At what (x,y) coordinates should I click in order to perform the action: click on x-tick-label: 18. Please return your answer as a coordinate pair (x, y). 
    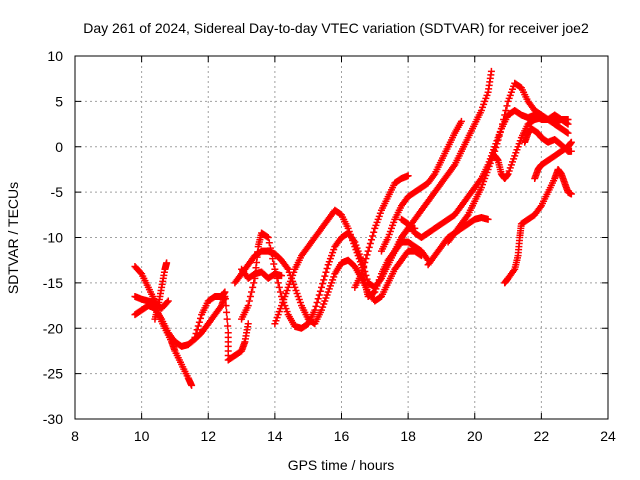
    Looking at the image, I should click on (408, 436).